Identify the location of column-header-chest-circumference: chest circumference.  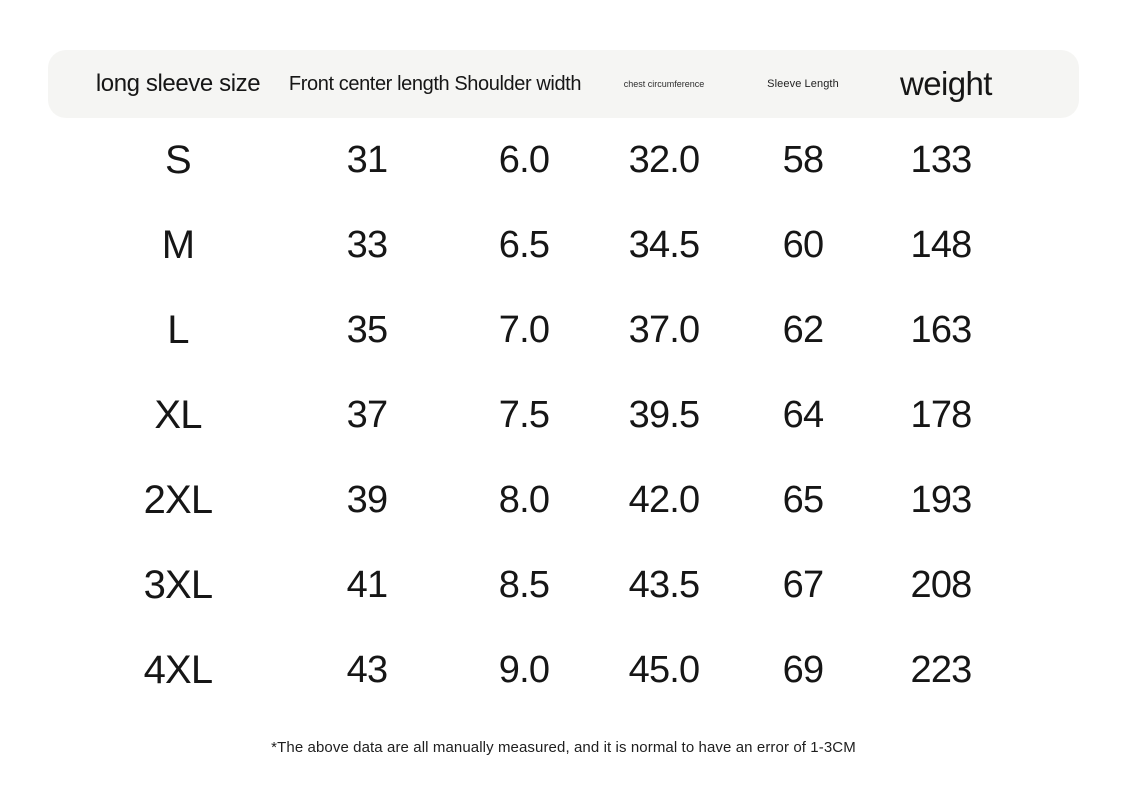
(664, 84).